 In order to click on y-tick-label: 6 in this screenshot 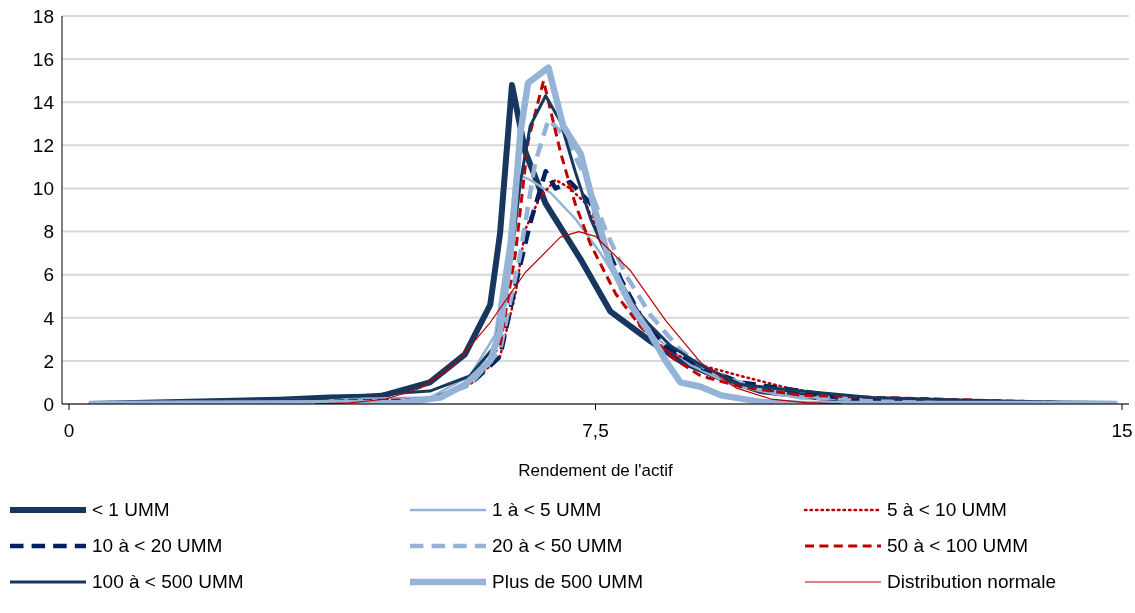, I will do `click(48, 275)`.